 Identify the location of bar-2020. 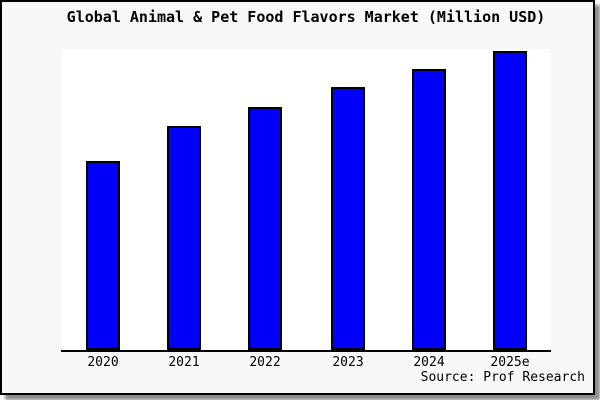
(103, 255).